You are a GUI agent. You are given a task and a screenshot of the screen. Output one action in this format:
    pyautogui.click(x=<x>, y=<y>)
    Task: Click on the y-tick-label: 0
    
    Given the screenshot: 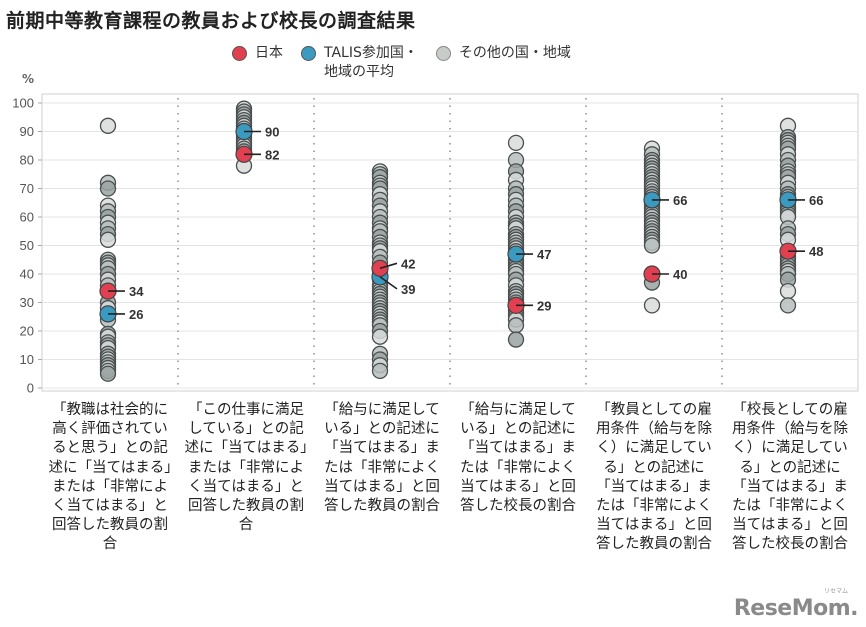 What is the action you would take?
    pyautogui.click(x=30, y=388)
    